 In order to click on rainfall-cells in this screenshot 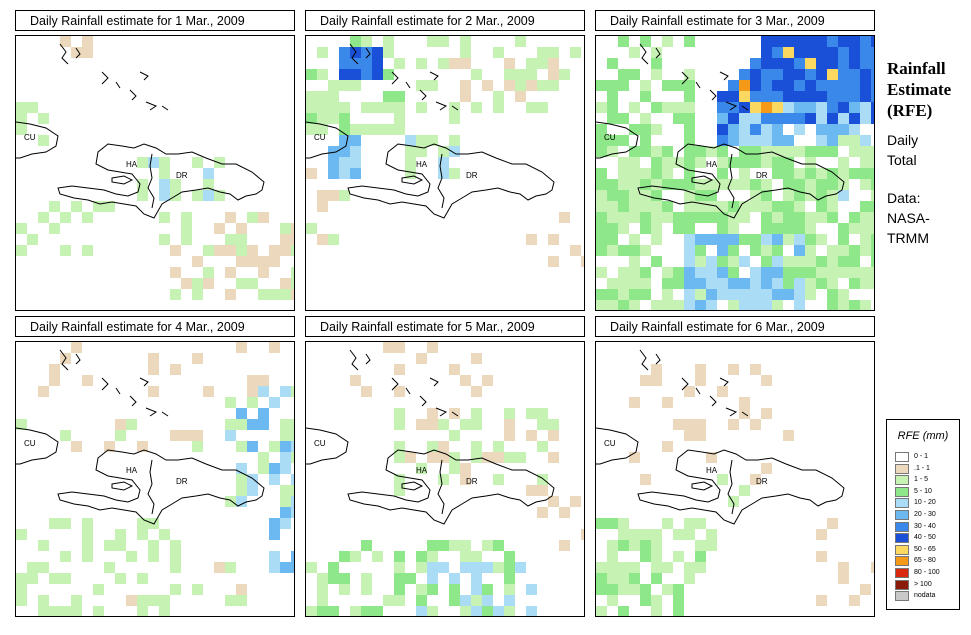, I will do `click(735, 173)`.